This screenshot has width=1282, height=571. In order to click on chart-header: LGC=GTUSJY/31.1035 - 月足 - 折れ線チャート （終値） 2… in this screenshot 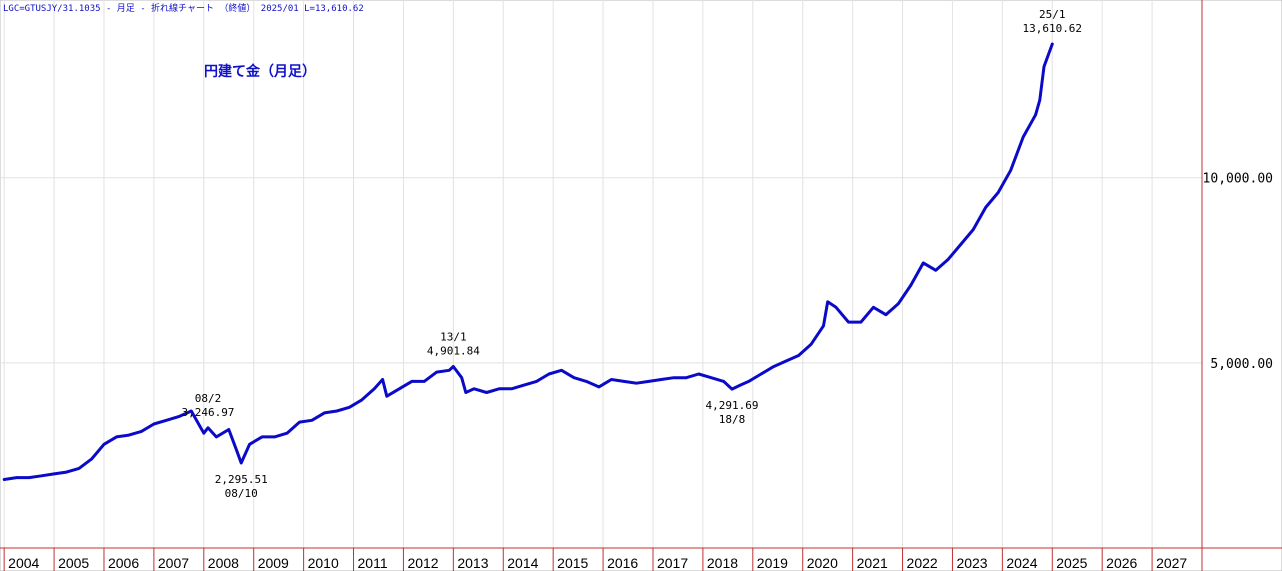, I will do `click(183, 8)`.